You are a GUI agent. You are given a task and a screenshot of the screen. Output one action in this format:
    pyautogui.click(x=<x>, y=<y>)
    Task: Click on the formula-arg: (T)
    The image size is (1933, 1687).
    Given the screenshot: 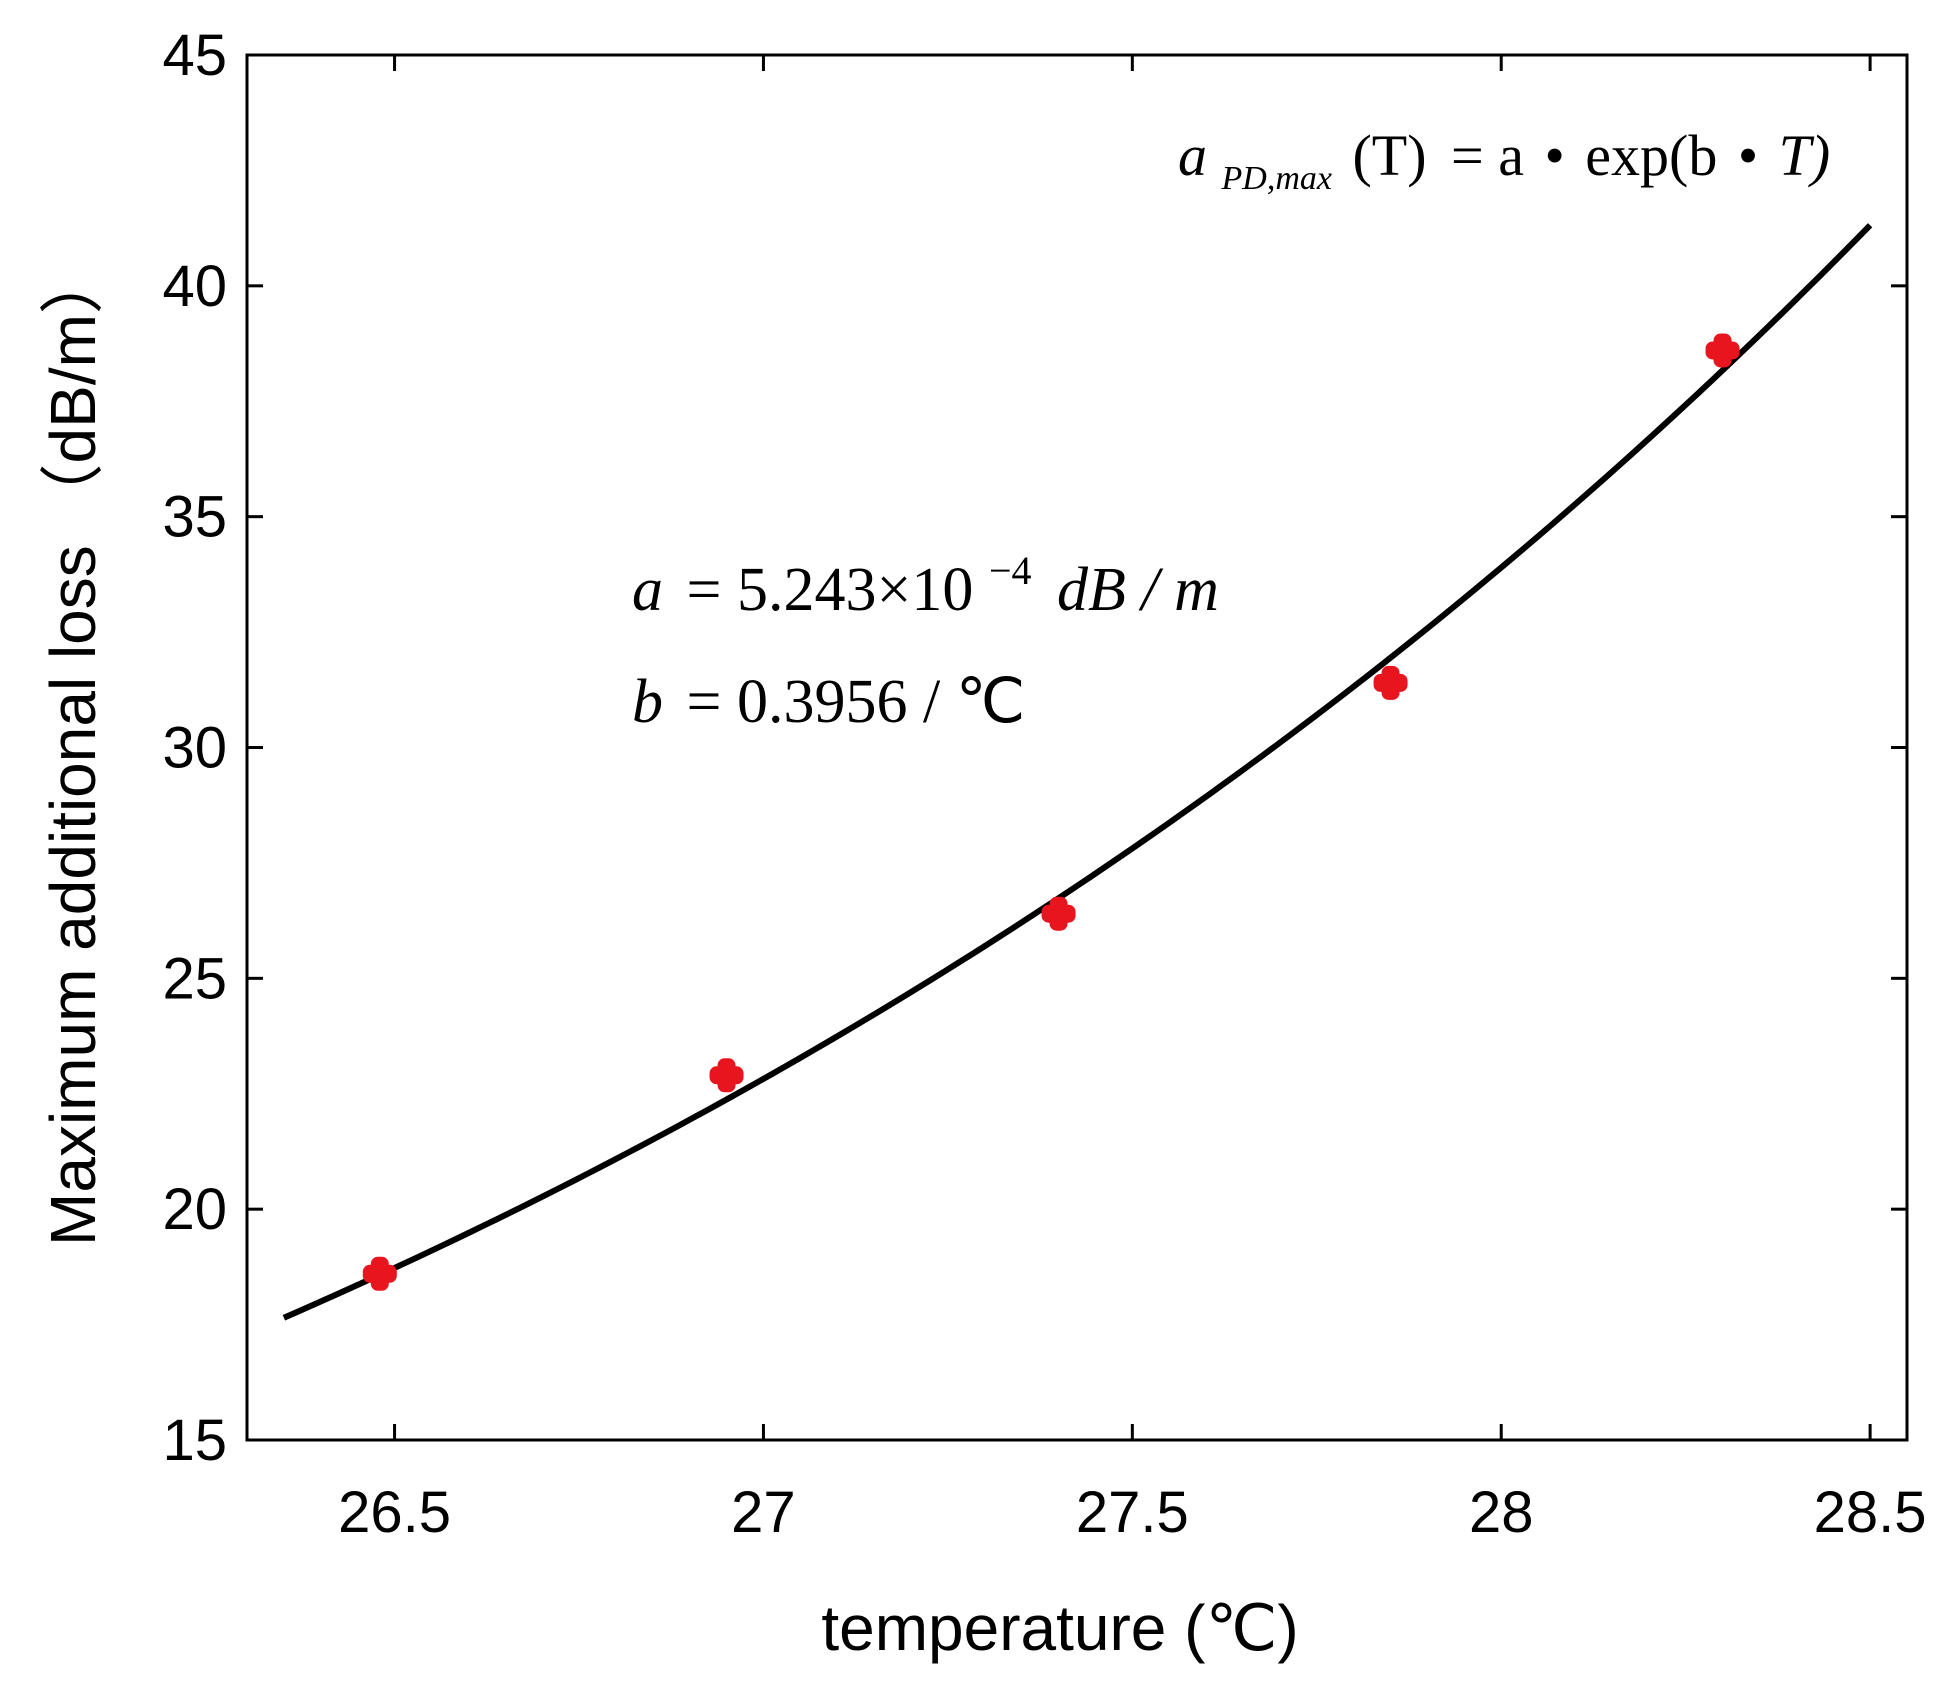 What is the action you would take?
    pyautogui.click(x=1389, y=155)
    